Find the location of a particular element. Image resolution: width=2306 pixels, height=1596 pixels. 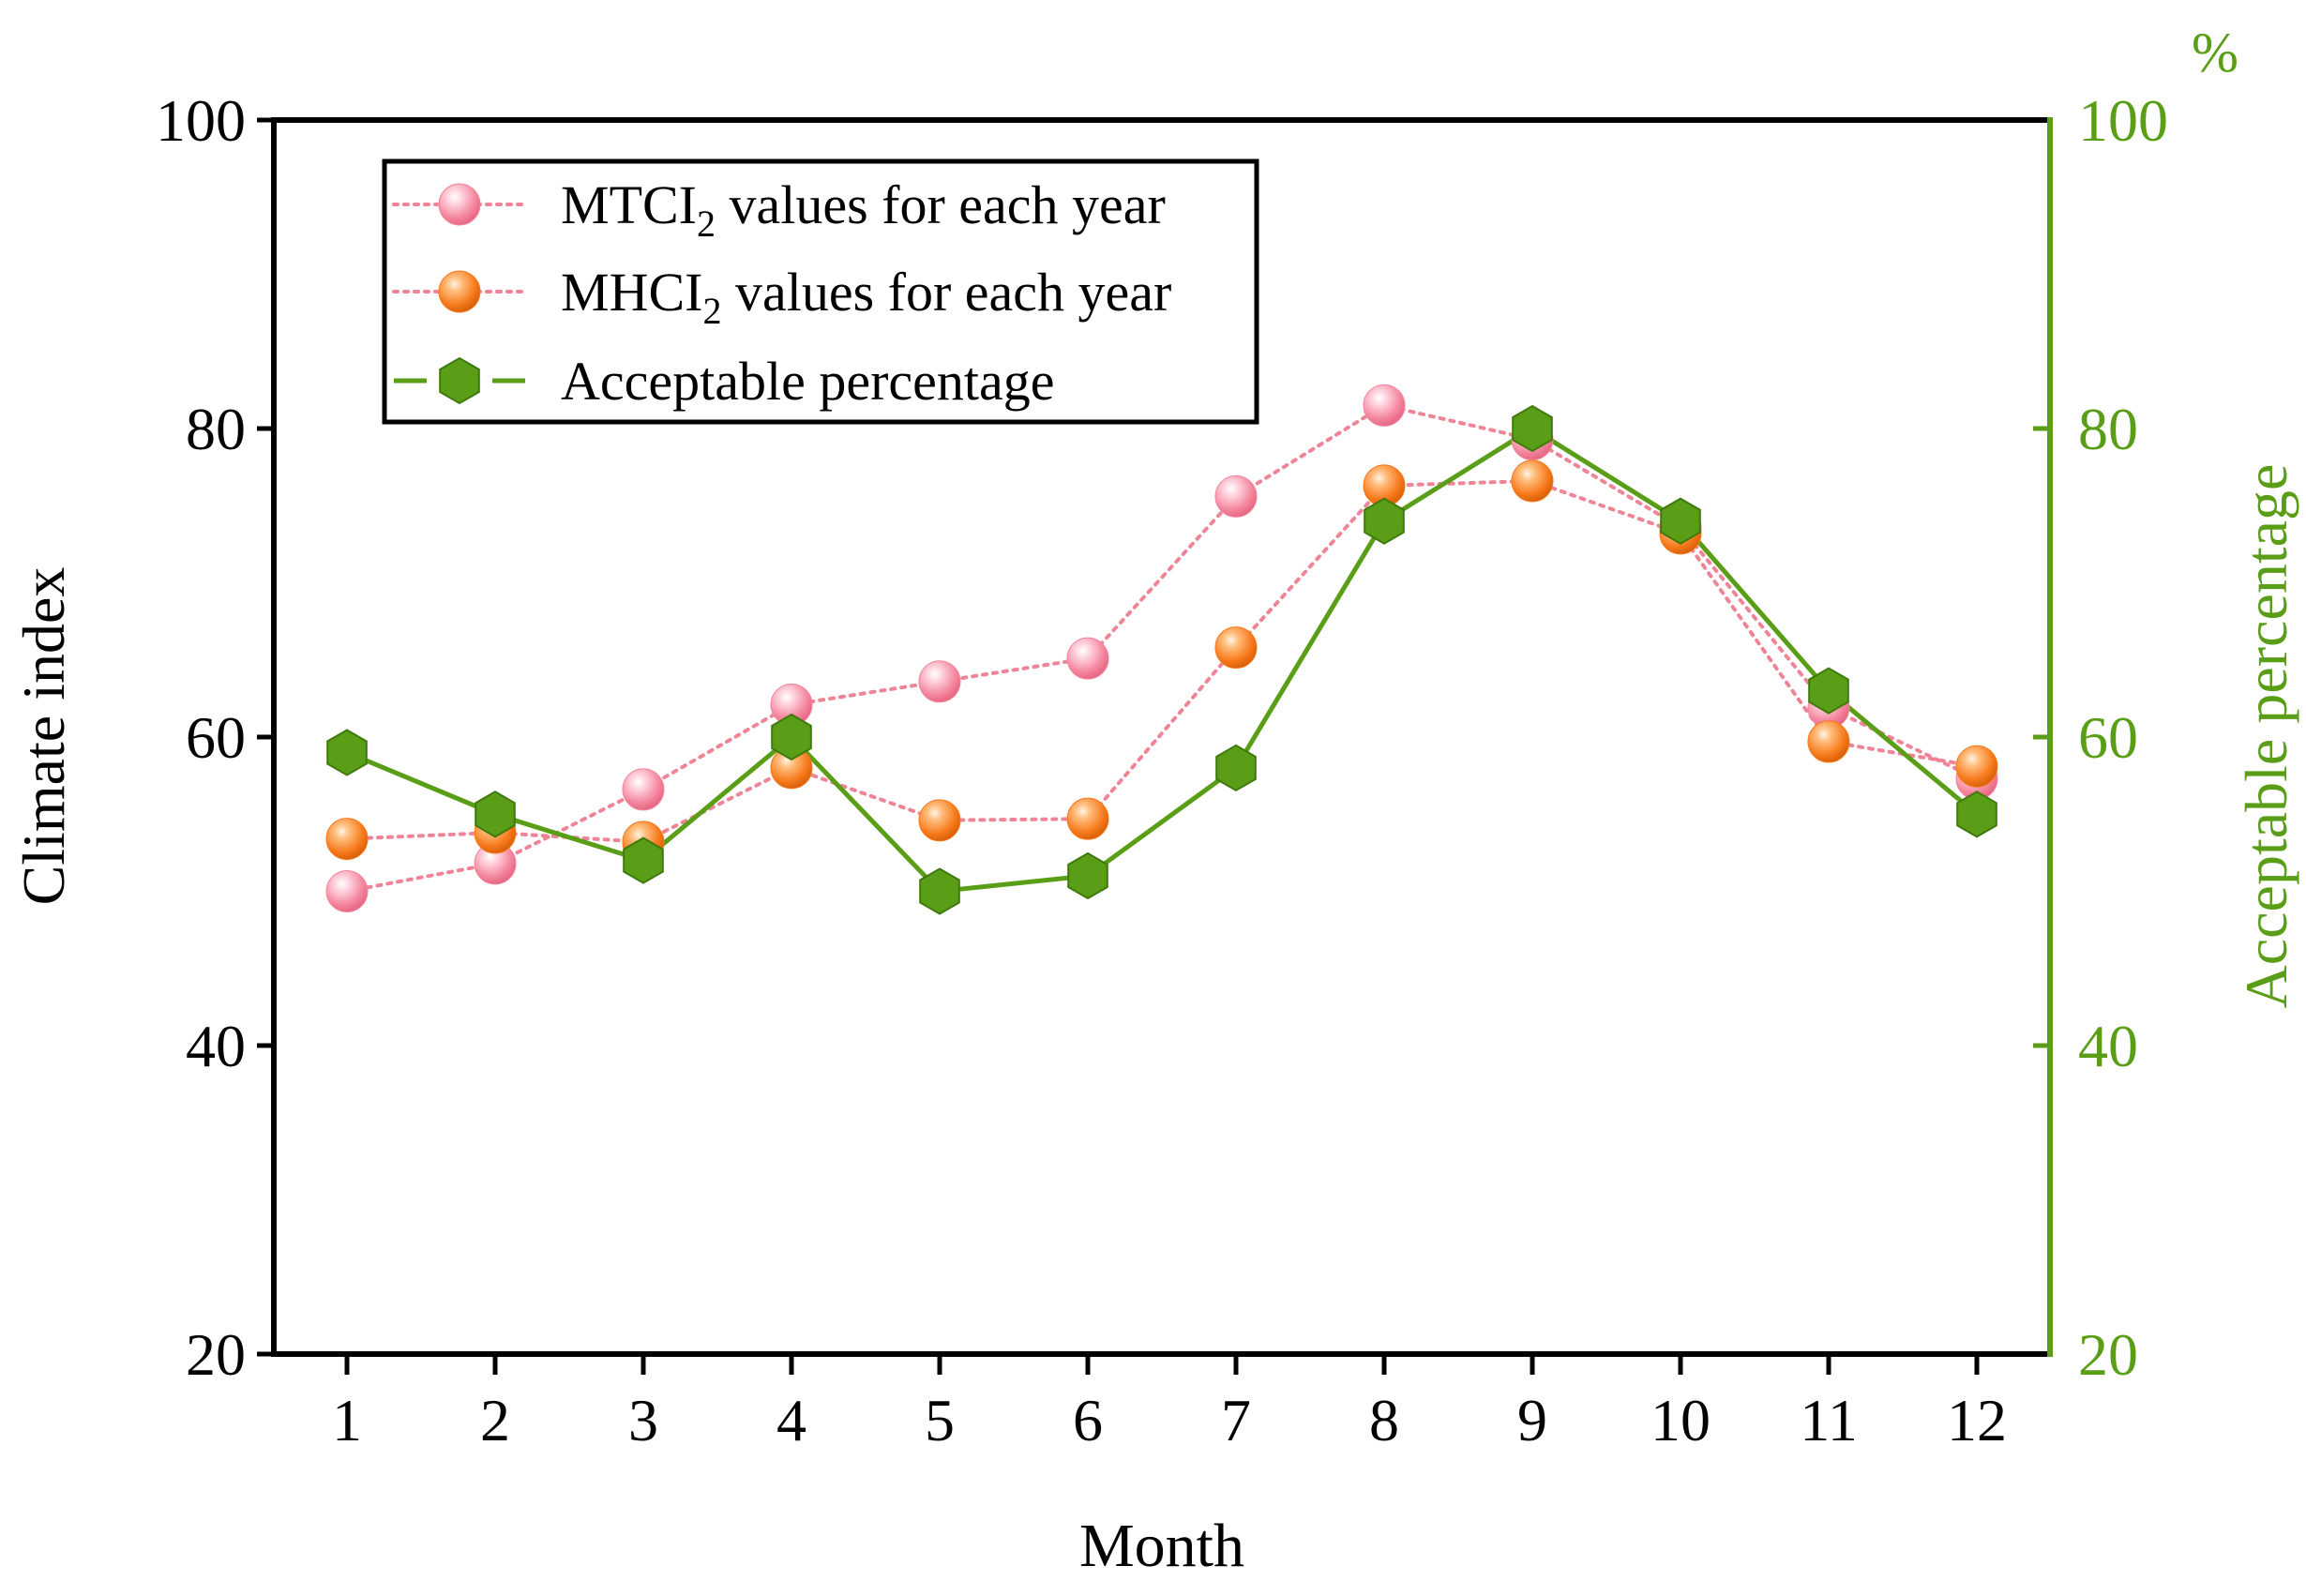

right-tick-label: 80 is located at coordinates (2108, 429).